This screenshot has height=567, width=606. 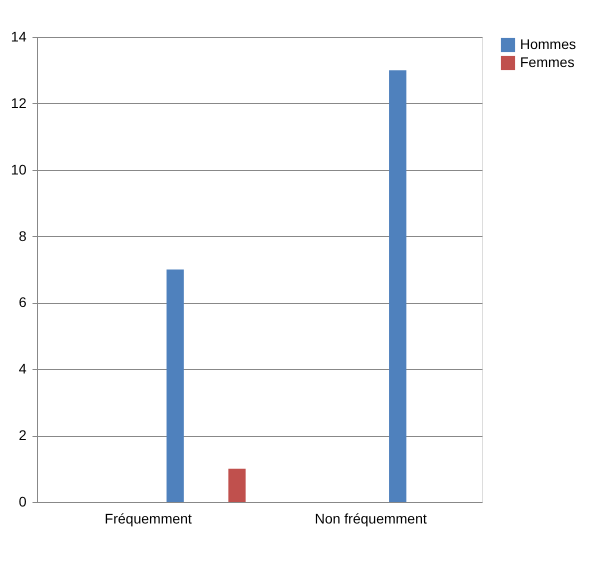 I want to click on x-tick-label: Fréquemment, so click(x=148, y=518).